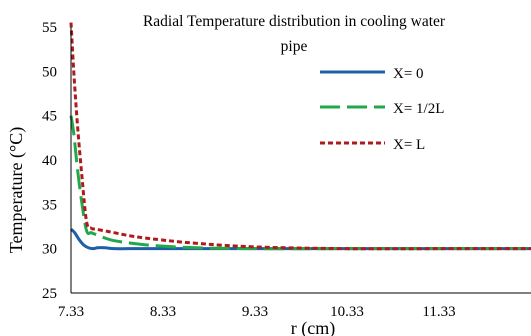  What do you see at coordinates (16, 190) in the screenshot?
I see `y-axis-title: Temperature (°C)` at bounding box center [16, 190].